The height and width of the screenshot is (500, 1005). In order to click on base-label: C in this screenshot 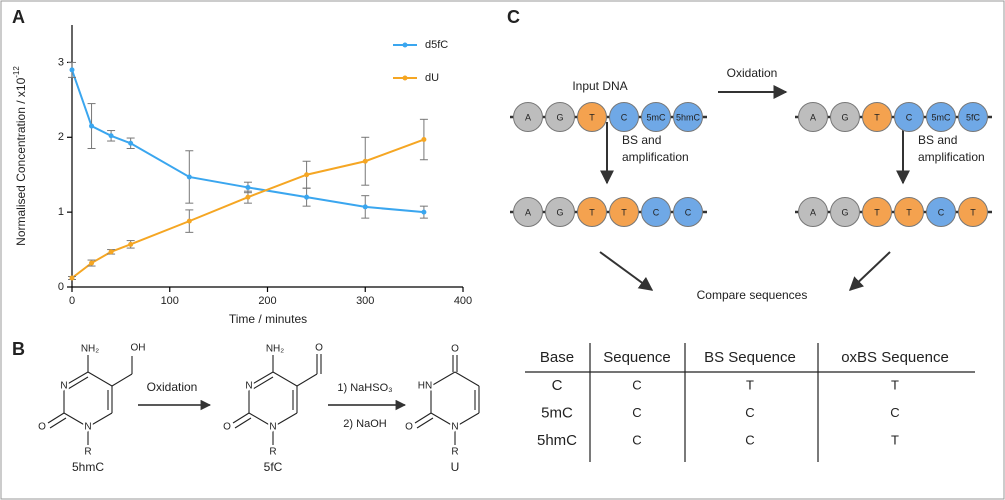, I will do `click(624, 117)`.